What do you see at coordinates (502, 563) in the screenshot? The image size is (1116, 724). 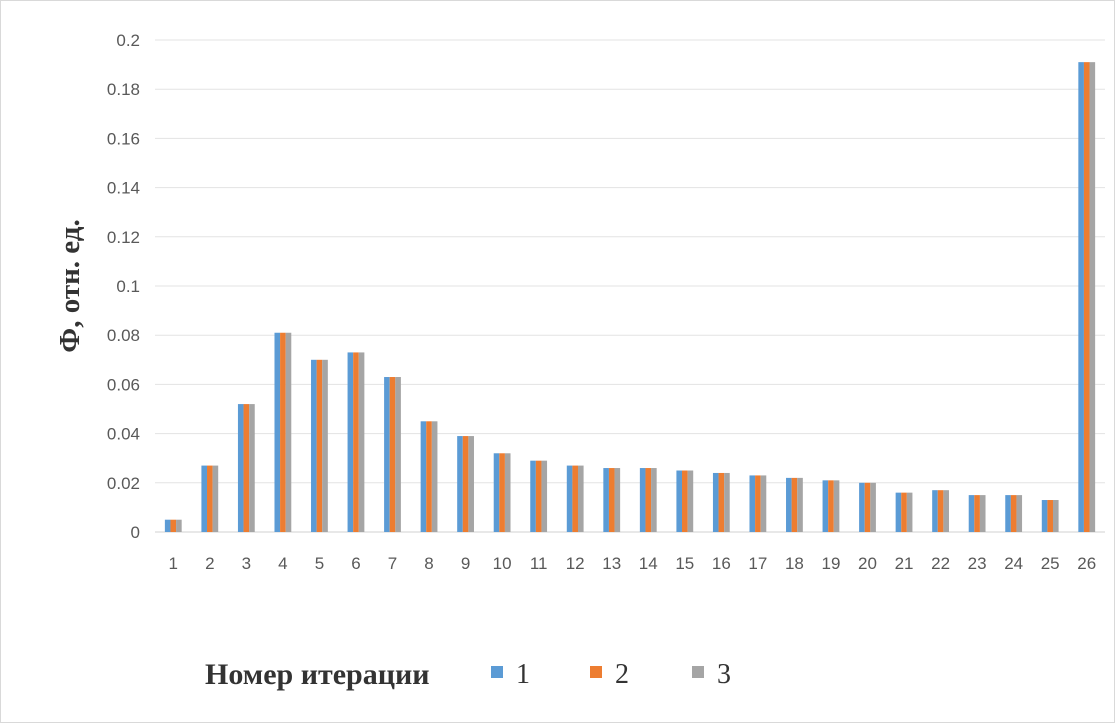 I see `x-tick-label: 10` at bounding box center [502, 563].